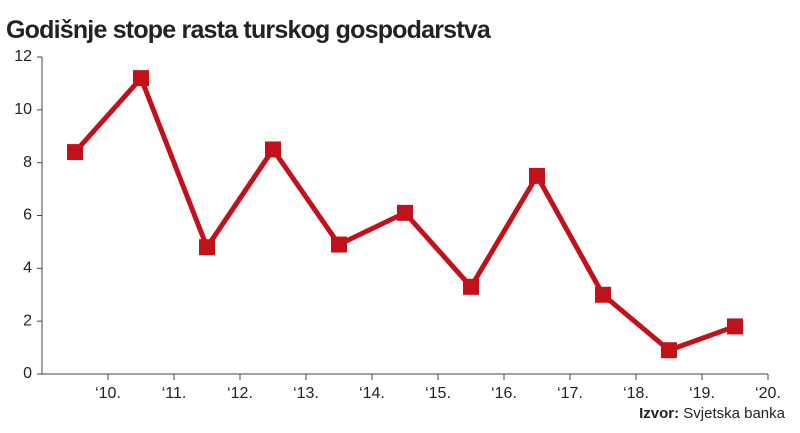  I want to click on x-tick-label: ‘18., so click(636, 393).